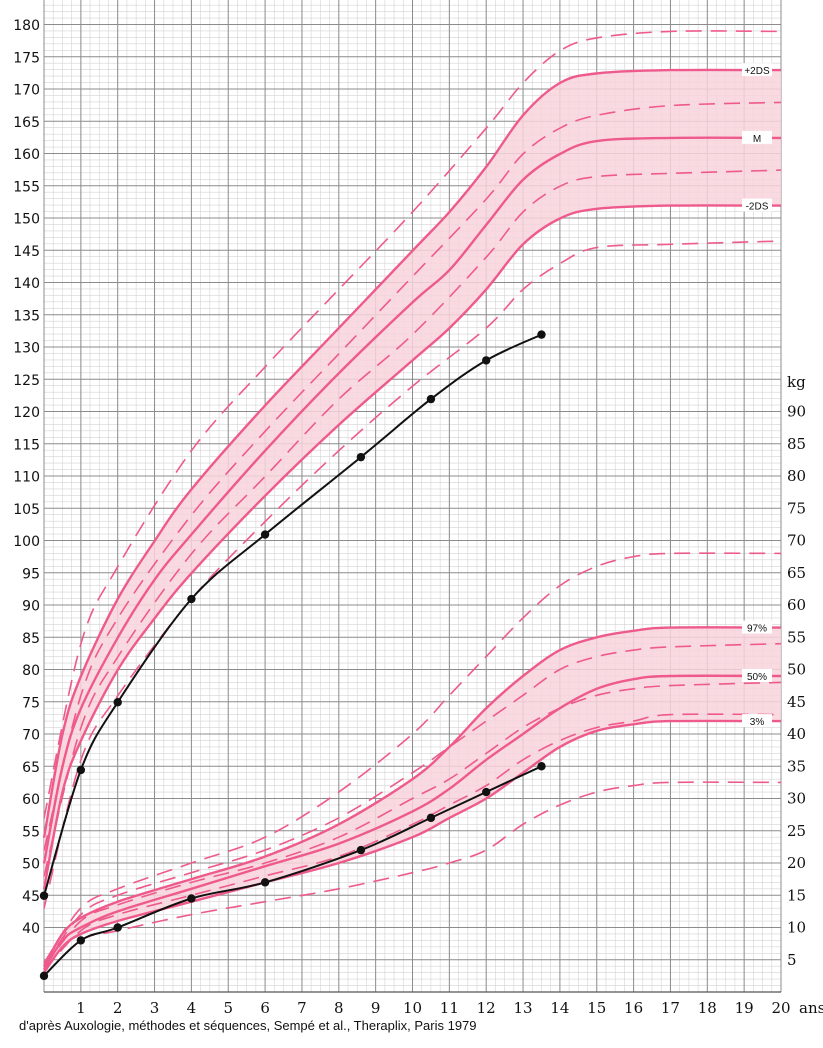 This screenshot has width=823, height=1048. Describe the element at coordinates (155, 1008) in the screenshot. I see `x-tick-label: 3` at that location.